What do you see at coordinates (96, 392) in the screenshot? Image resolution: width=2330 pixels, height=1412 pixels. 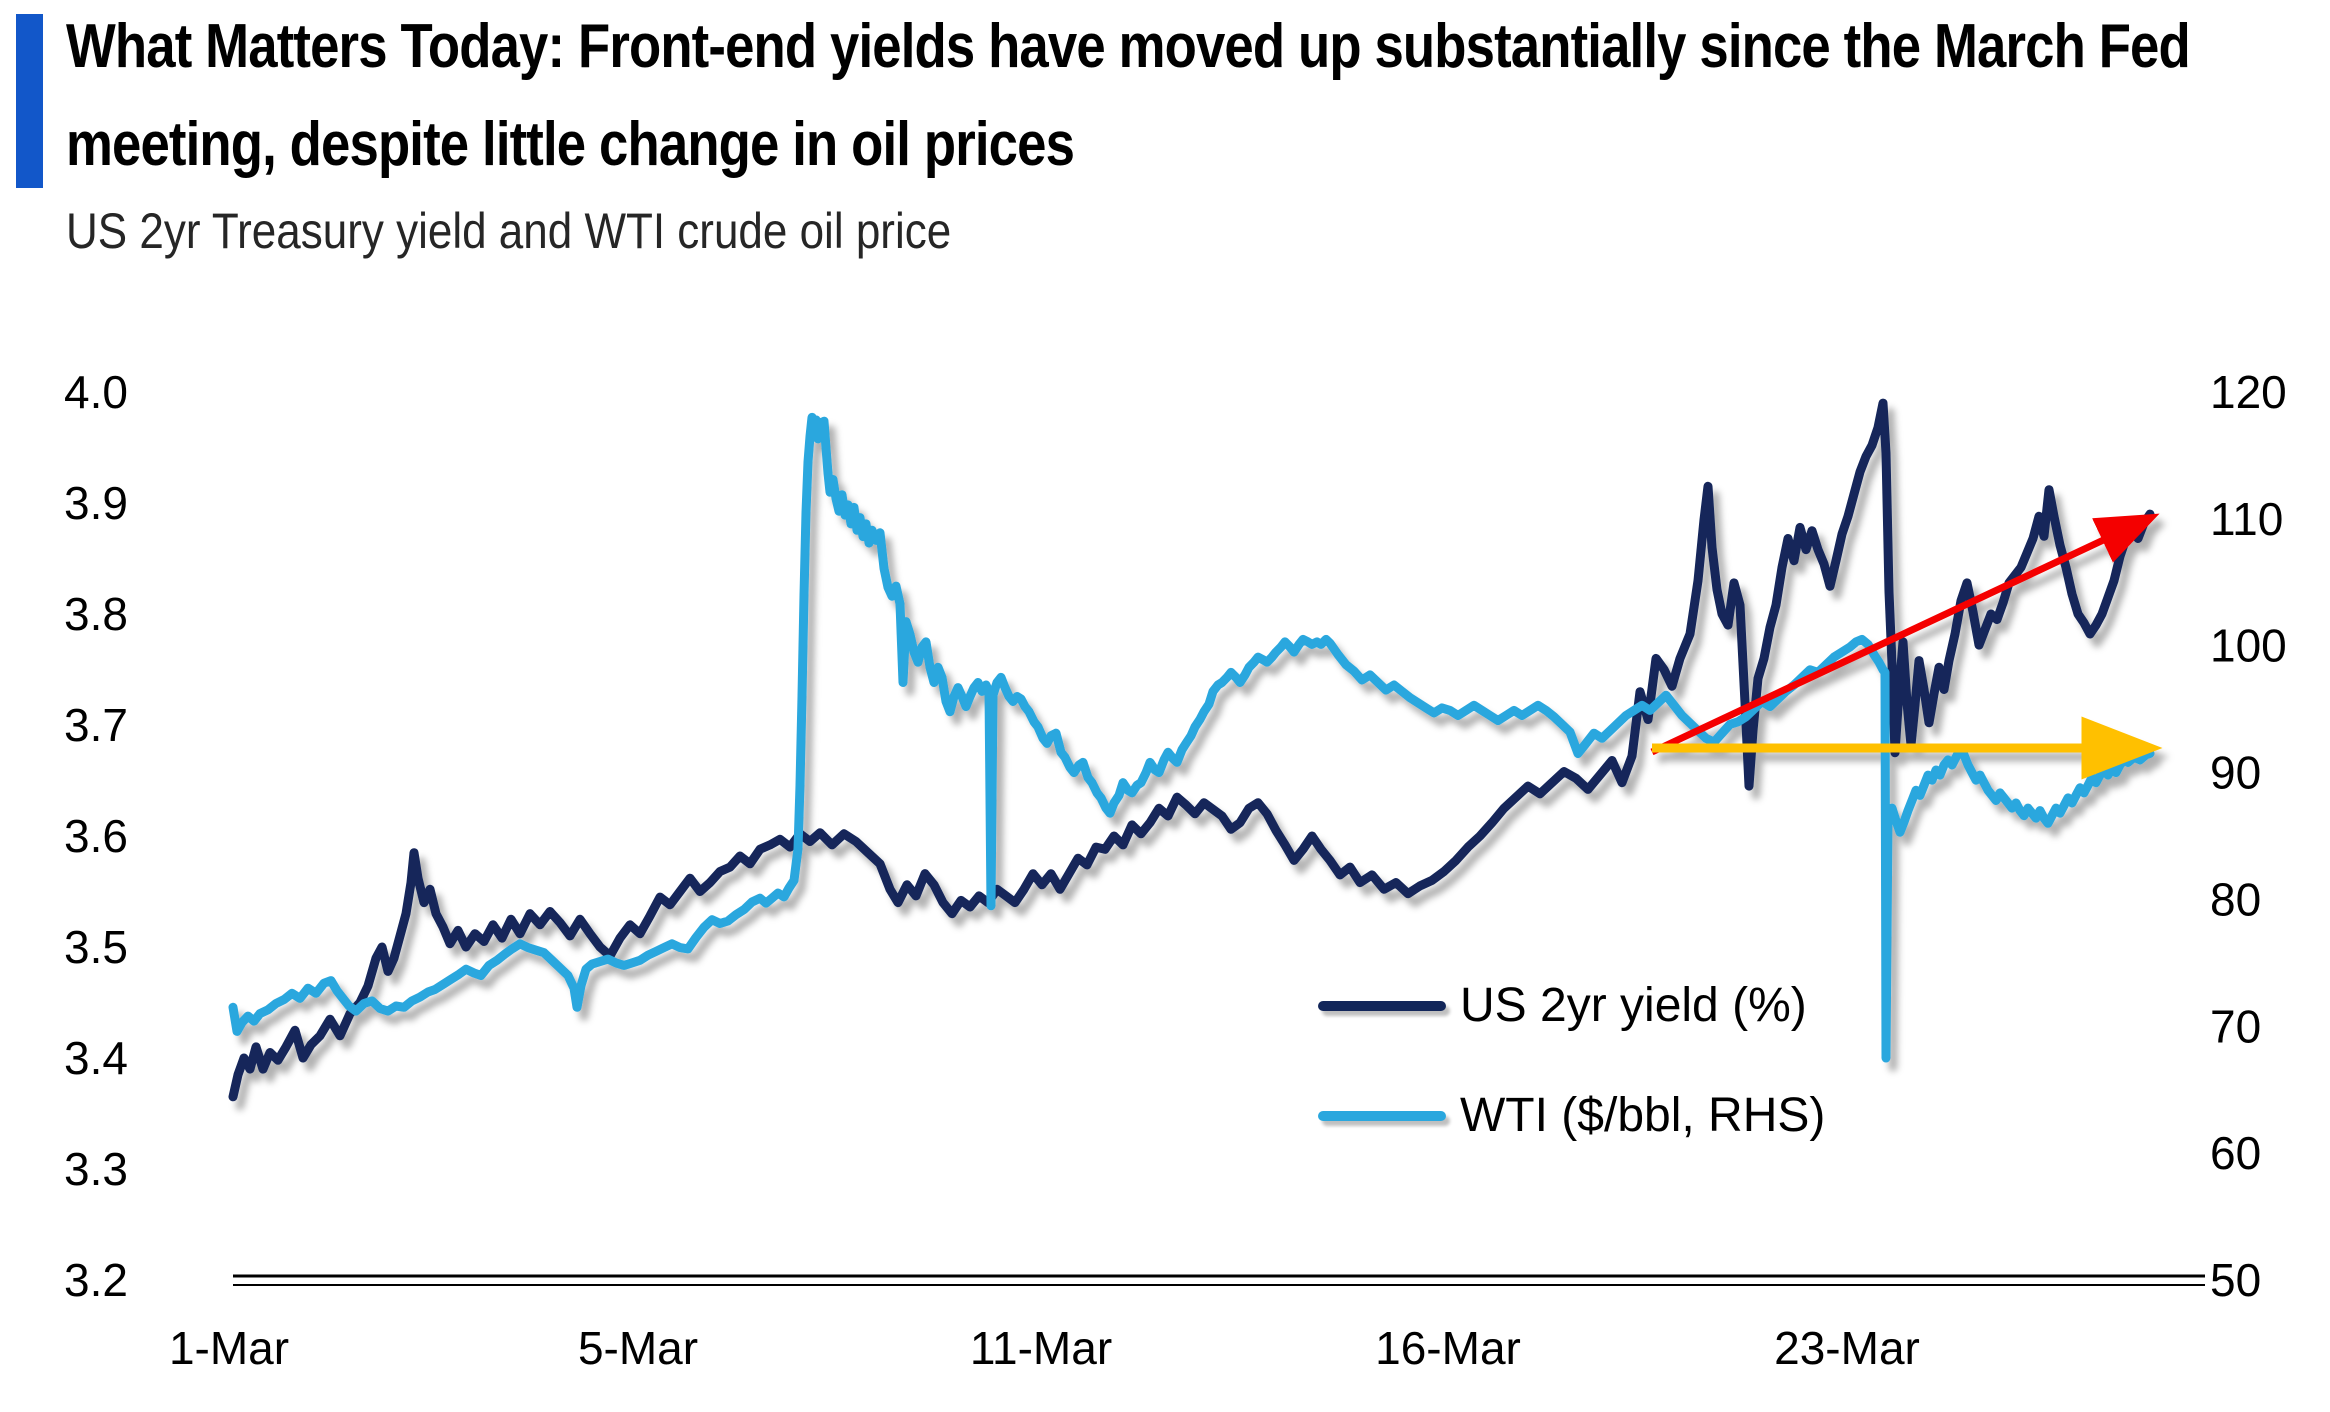 I see `left-axis-tick: 4.0` at bounding box center [96, 392].